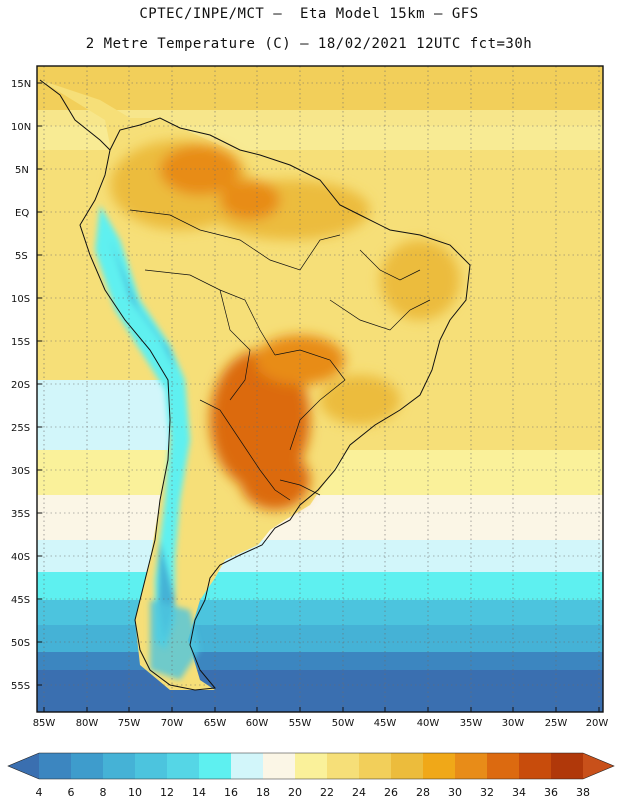 This screenshot has height=800, width=618. Describe the element at coordinates (385, 723) in the screenshot. I see `lon-label: 45W` at that location.